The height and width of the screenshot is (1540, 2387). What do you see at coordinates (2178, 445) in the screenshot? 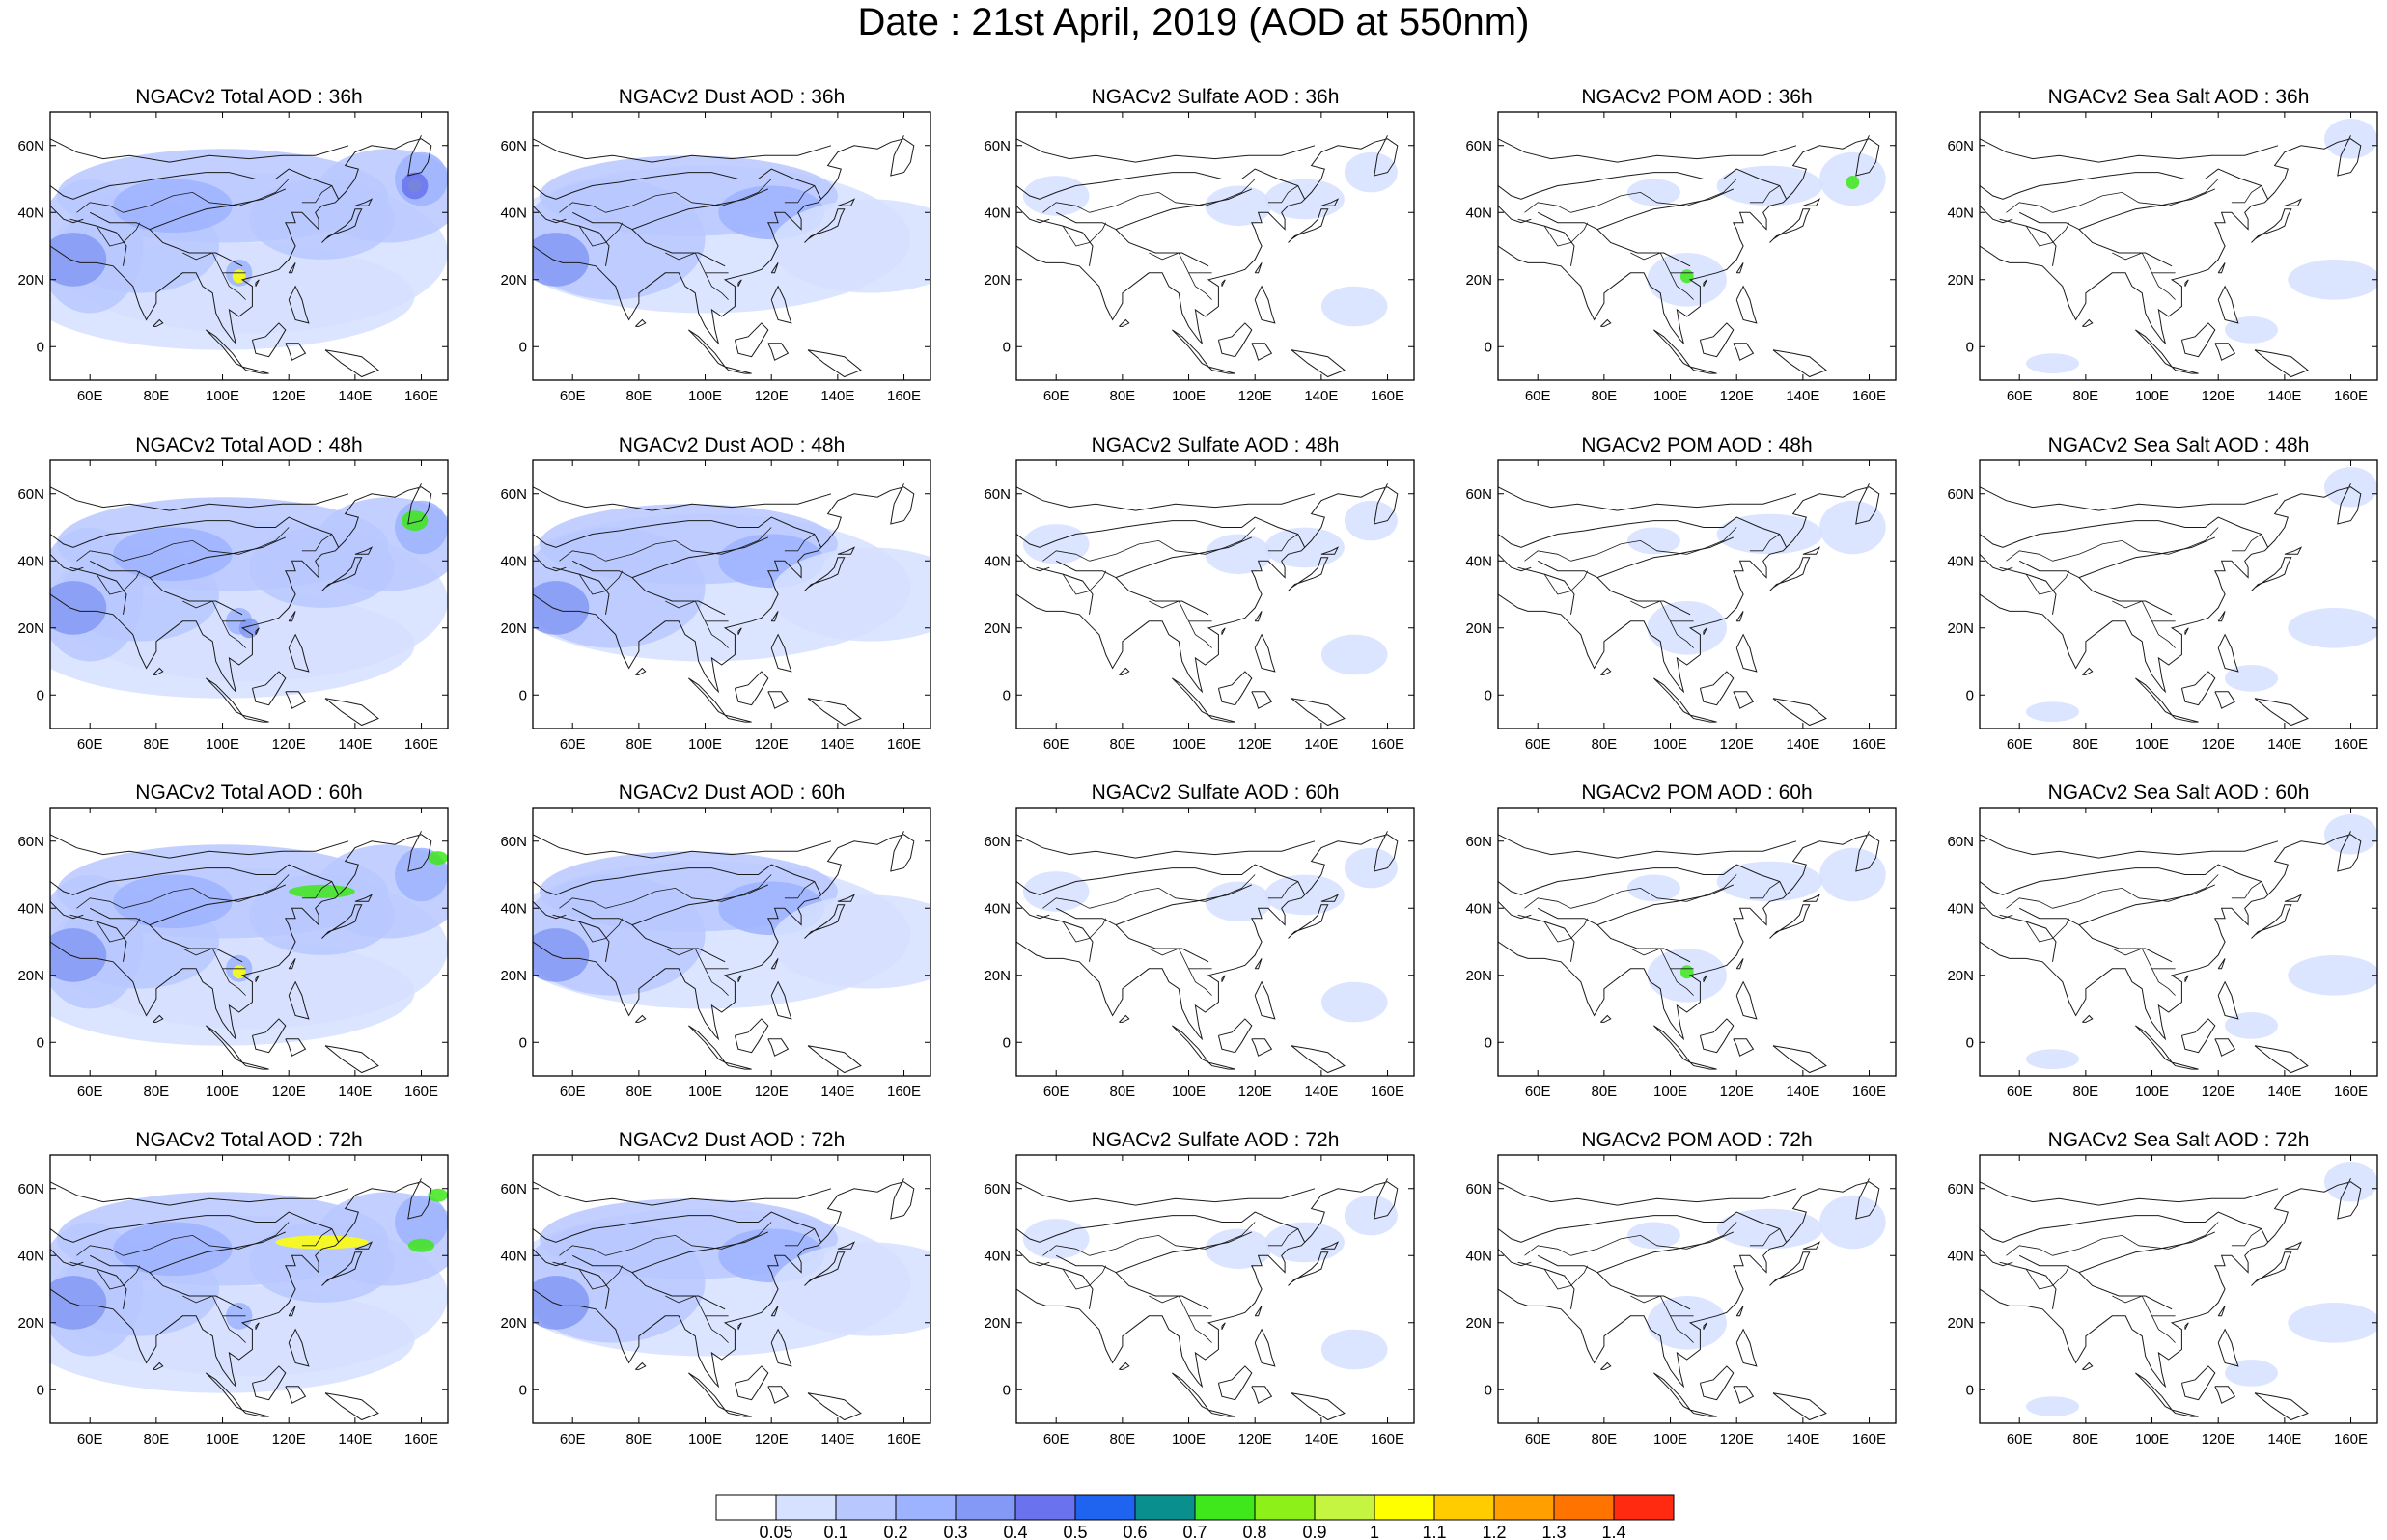
I see `panel-title: NGACv2 Sea Salt AOD : 48h` at bounding box center [2178, 445].